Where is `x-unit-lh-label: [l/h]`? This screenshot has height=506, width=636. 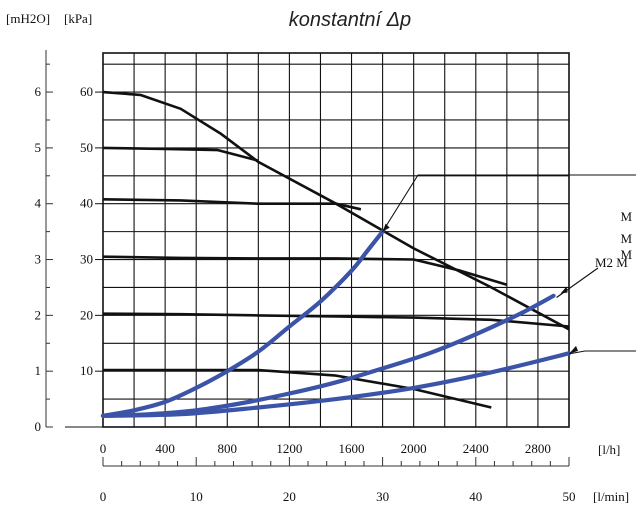 x-unit-lh-label: [l/h] is located at coordinates (609, 449).